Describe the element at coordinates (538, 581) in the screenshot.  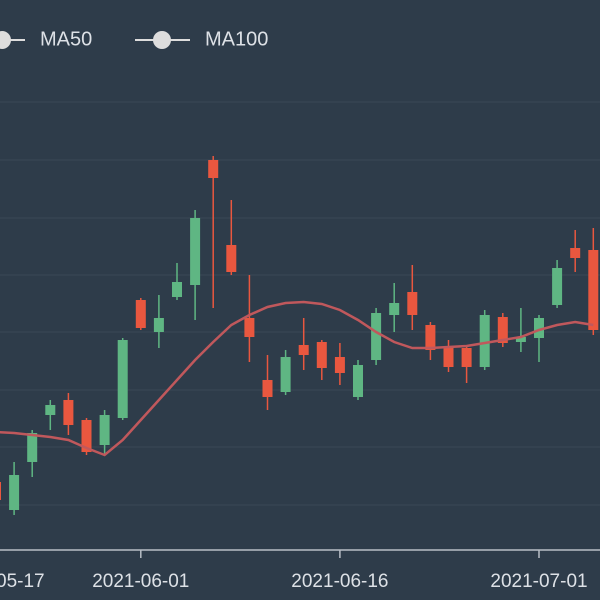
I see `x-tick-label: 2021-07-01` at that location.